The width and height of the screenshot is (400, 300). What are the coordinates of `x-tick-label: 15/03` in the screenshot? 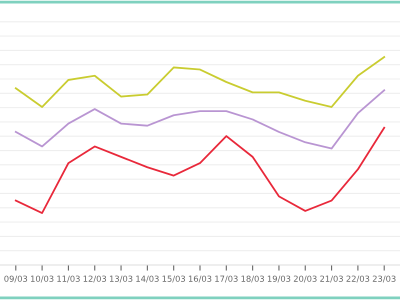 It's located at (174, 279).